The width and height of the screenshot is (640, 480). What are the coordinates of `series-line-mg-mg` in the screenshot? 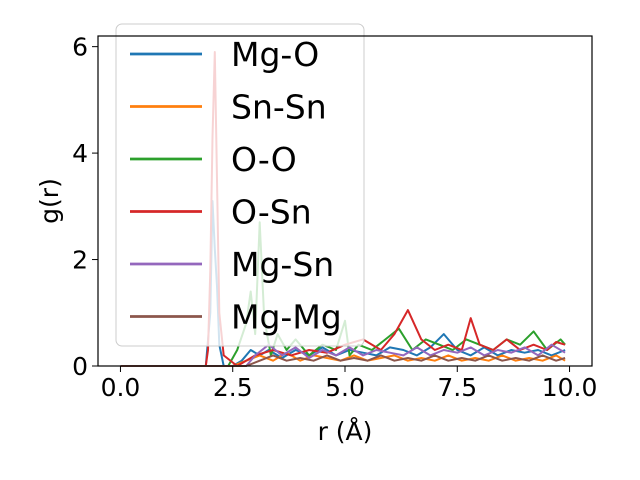 It's located at (343, 360).